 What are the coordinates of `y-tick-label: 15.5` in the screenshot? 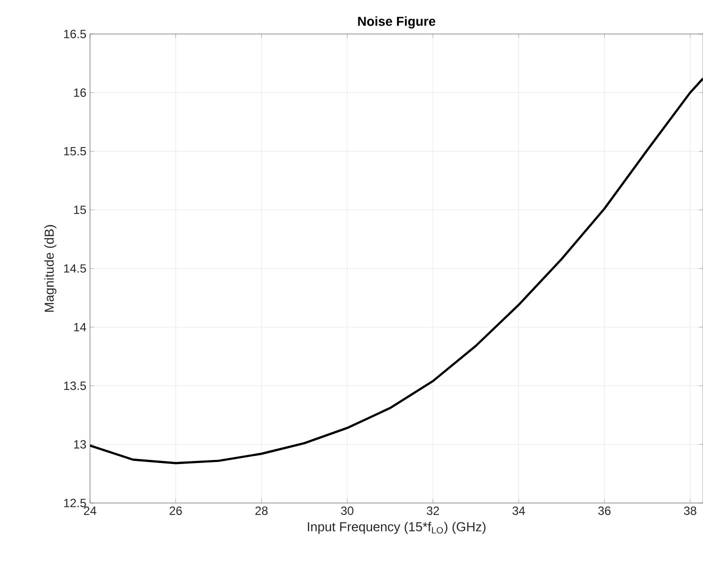 It's located at (75, 151).